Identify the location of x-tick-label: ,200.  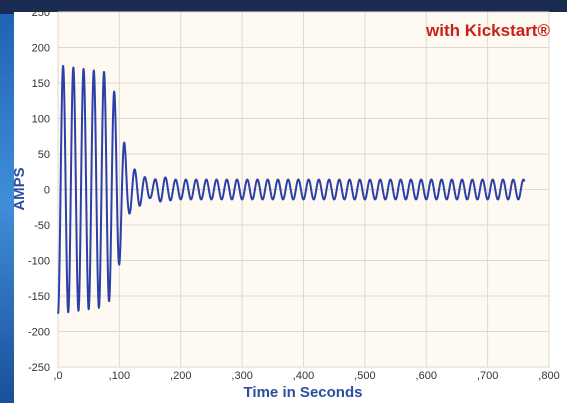
(180, 376).